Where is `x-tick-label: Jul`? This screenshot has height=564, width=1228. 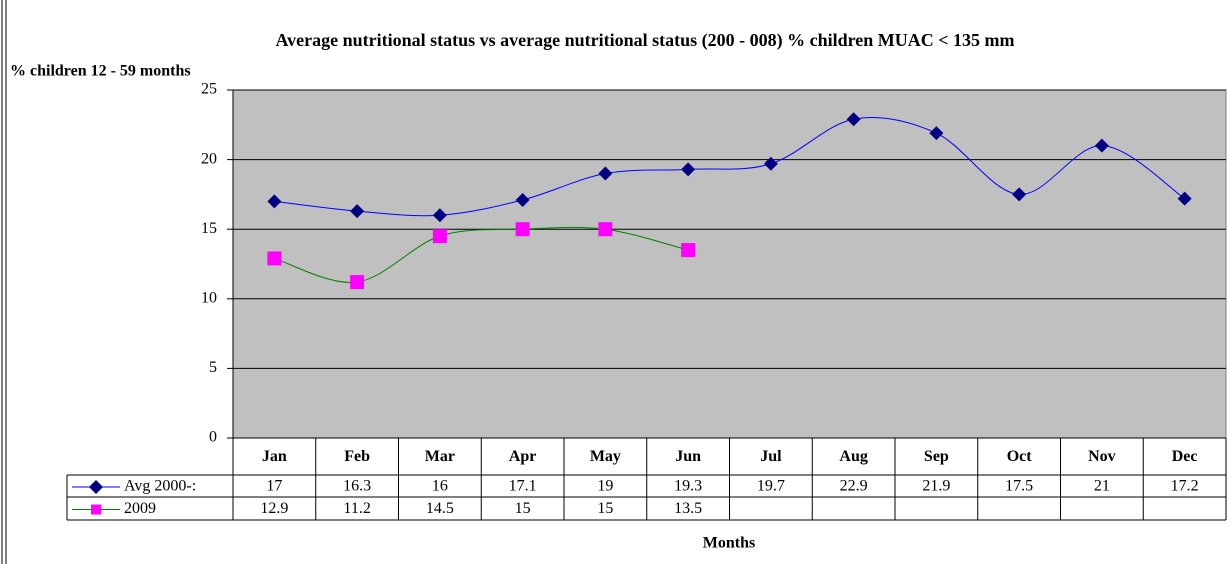 x-tick-label: Jul is located at coordinates (771, 456).